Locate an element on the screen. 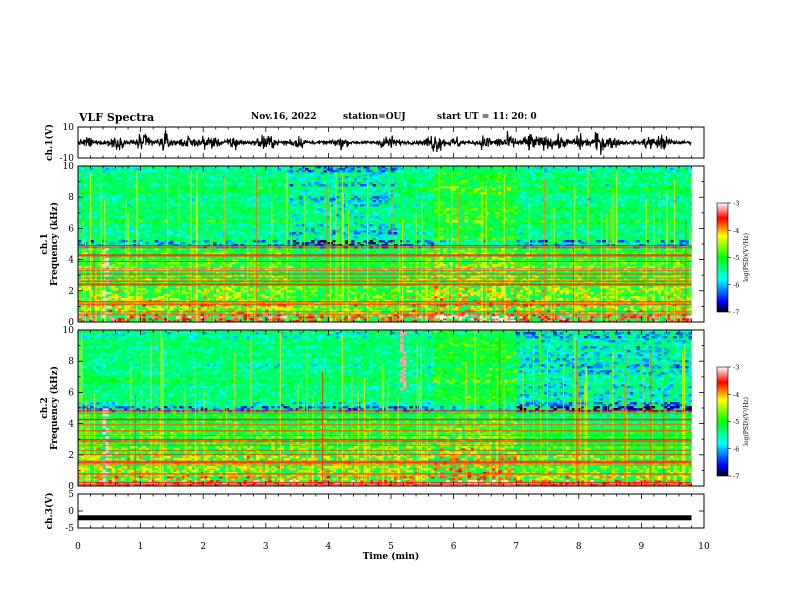  spectrogram-ch2-colorbar-tick--4: -4 is located at coordinates (736, 395).